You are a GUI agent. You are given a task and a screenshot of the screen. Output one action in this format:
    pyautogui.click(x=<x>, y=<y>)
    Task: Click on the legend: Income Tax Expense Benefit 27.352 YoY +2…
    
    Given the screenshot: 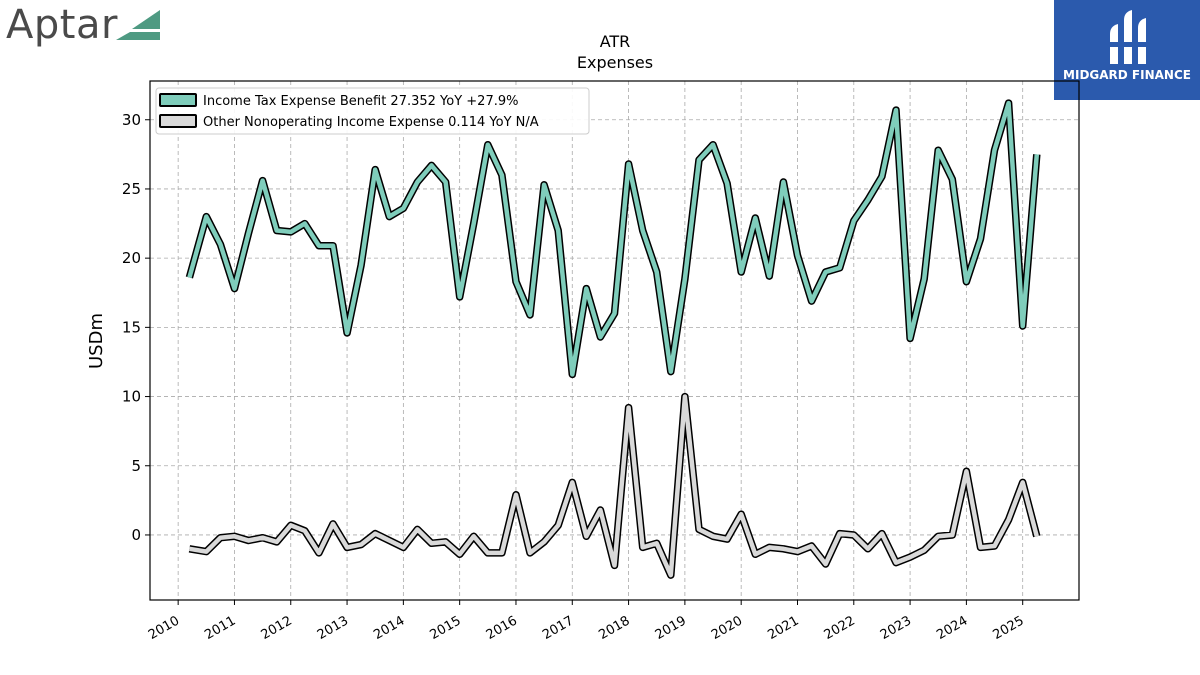 What is the action you would take?
    pyautogui.click(x=372, y=111)
    